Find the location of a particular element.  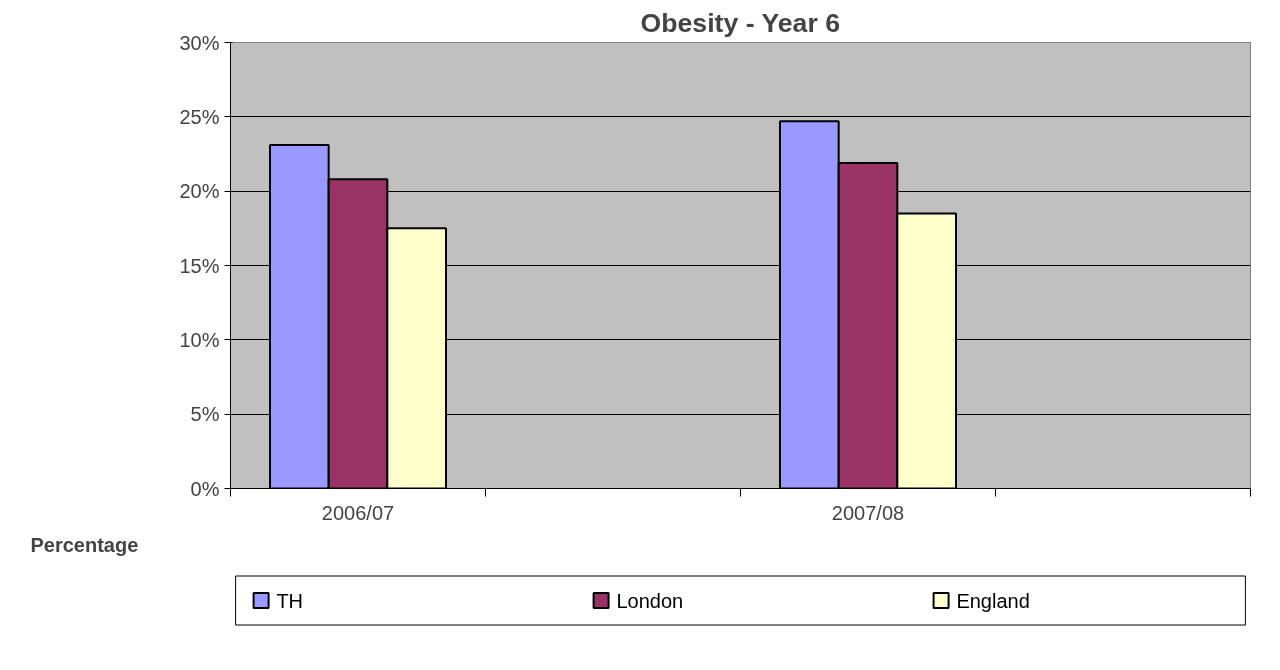

legend-label: London is located at coordinates (650, 600).